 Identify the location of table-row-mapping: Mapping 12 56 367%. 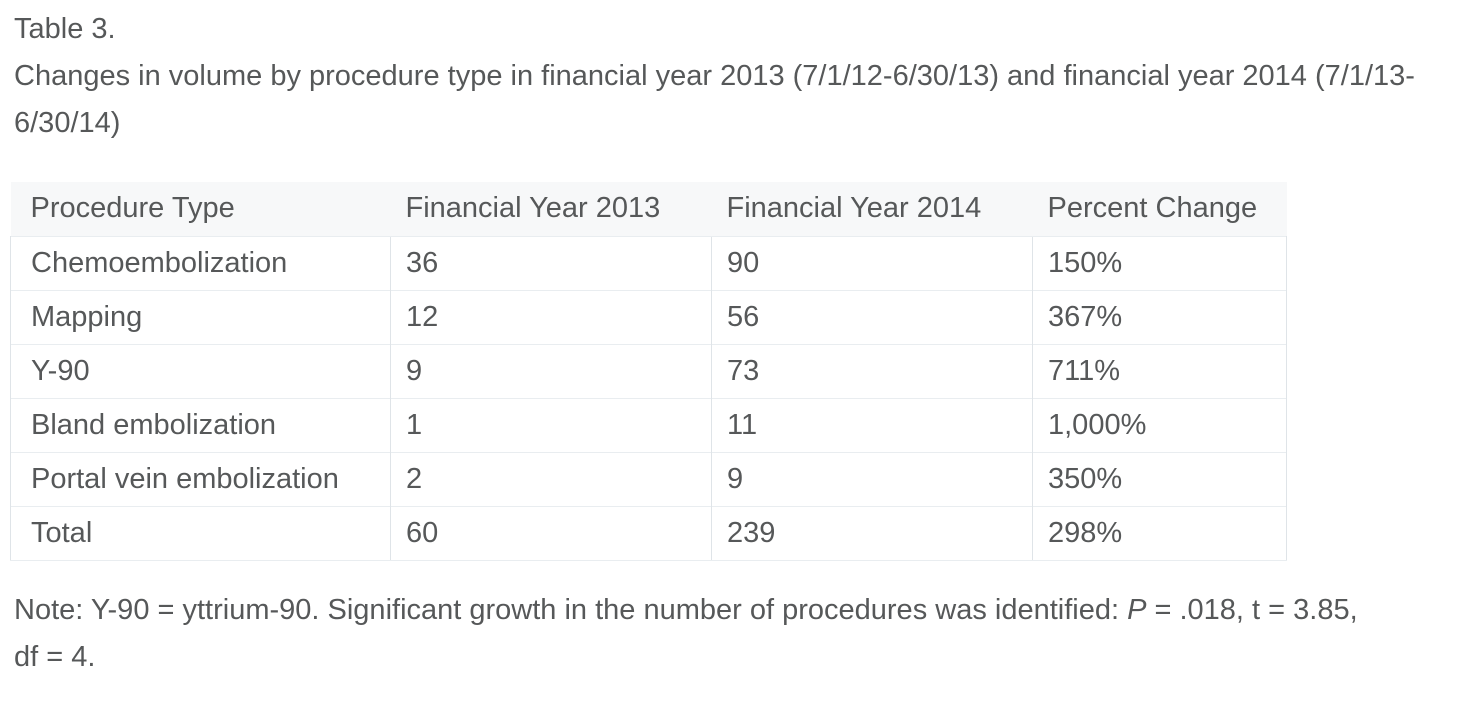
(648, 316).